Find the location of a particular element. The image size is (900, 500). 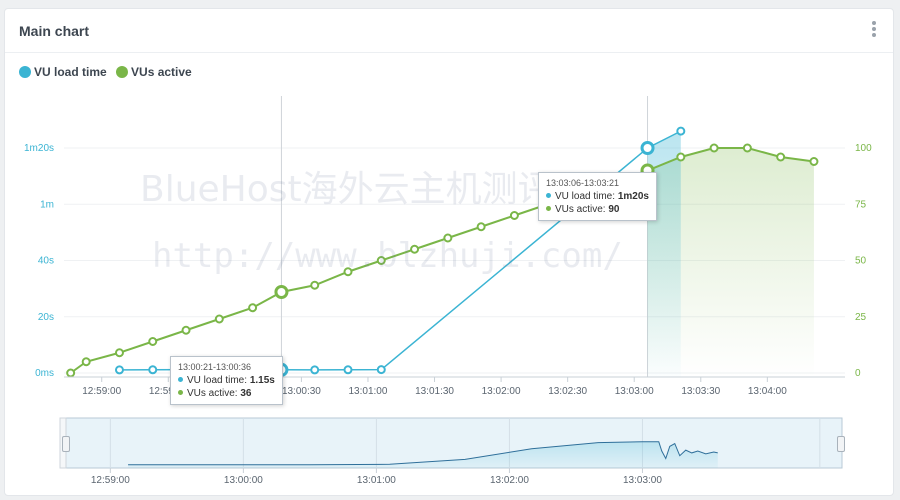

x-tick-label: 13:01:30 is located at coordinates (434, 391).